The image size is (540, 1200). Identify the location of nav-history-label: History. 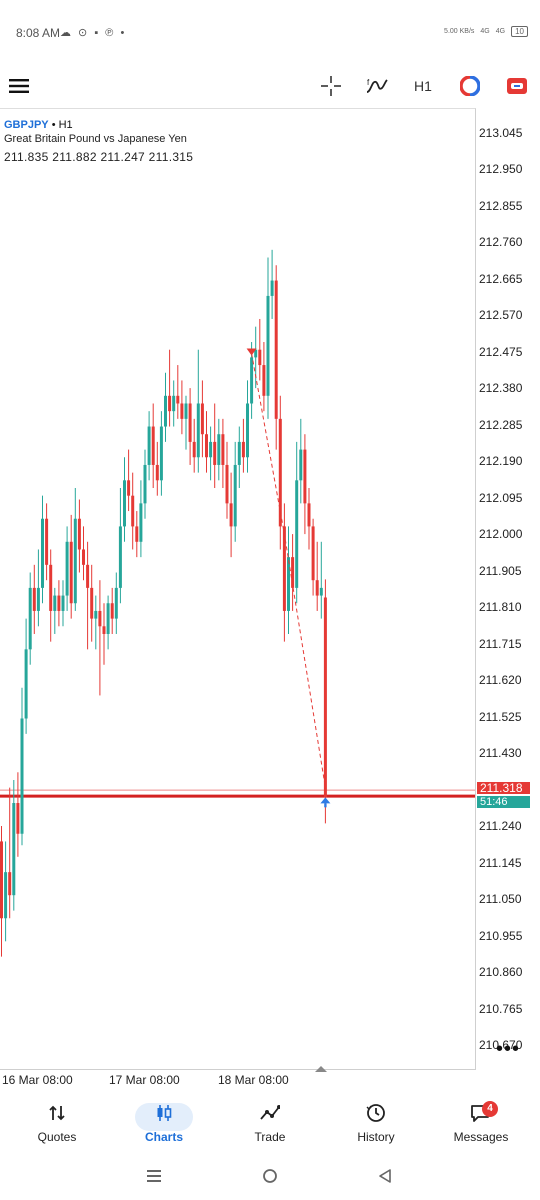
(376, 1137).